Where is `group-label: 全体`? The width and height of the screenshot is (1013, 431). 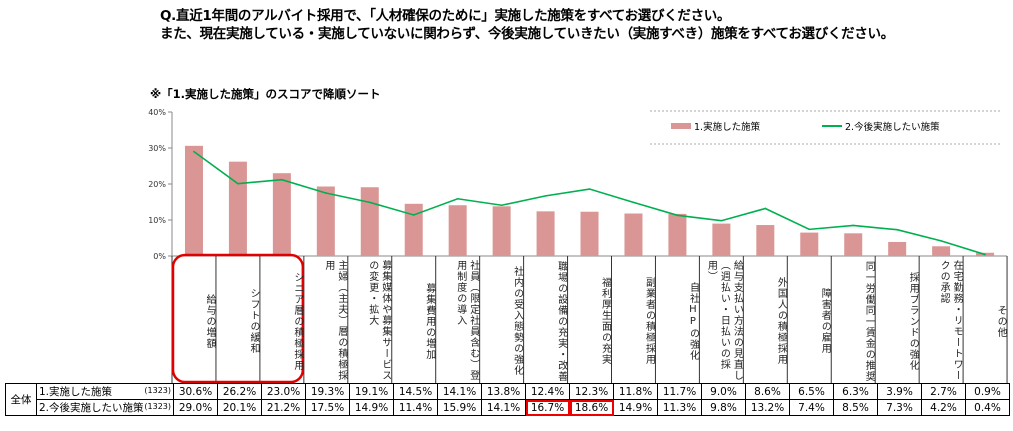 group-label: 全体 is located at coordinates (21, 399).